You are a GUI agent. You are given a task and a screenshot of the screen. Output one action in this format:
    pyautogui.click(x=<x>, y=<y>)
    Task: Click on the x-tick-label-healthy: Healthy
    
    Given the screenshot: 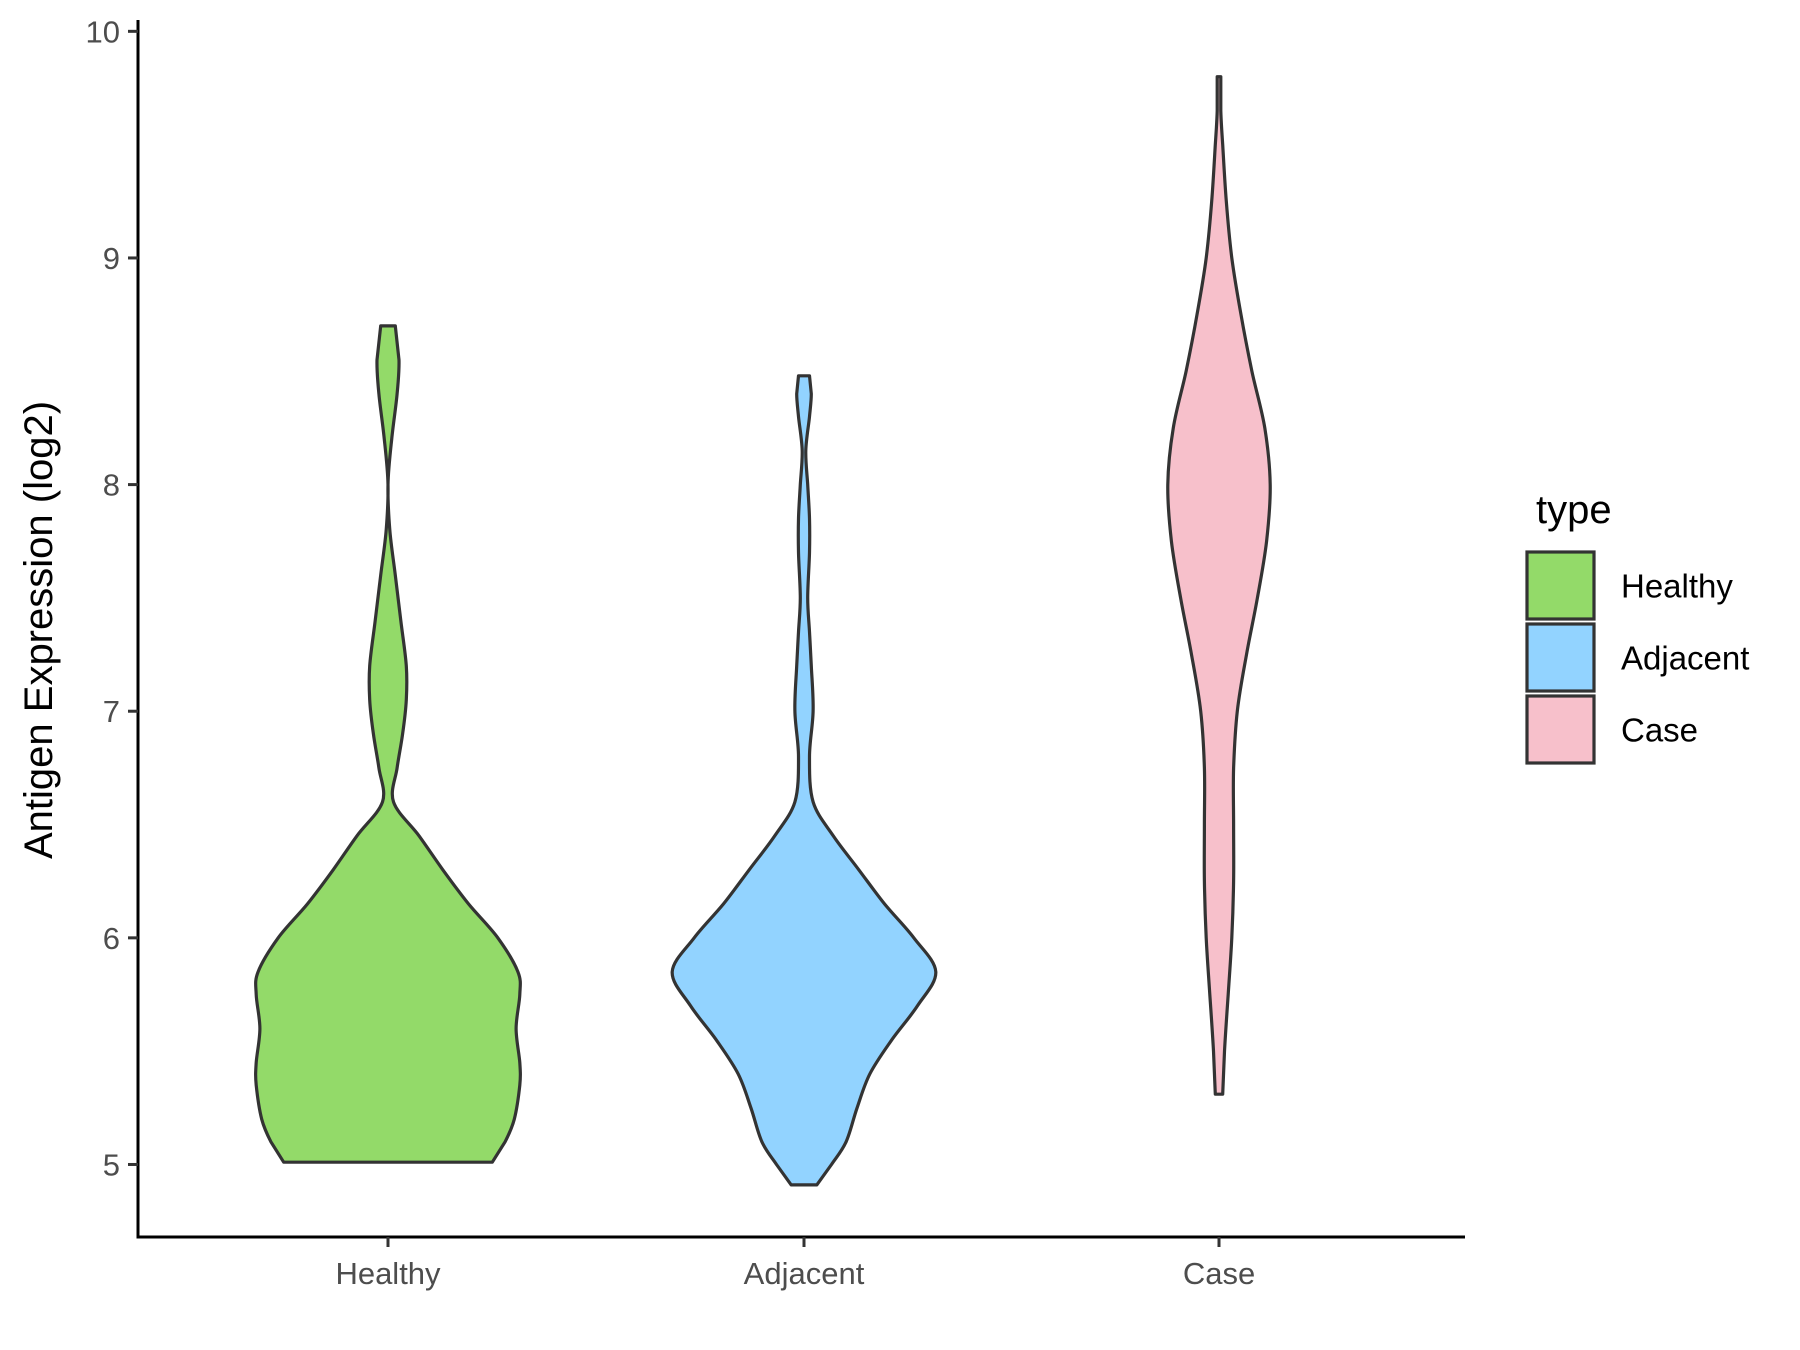 What is the action you would take?
    pyautogui.click(x=388, y=1273)
    